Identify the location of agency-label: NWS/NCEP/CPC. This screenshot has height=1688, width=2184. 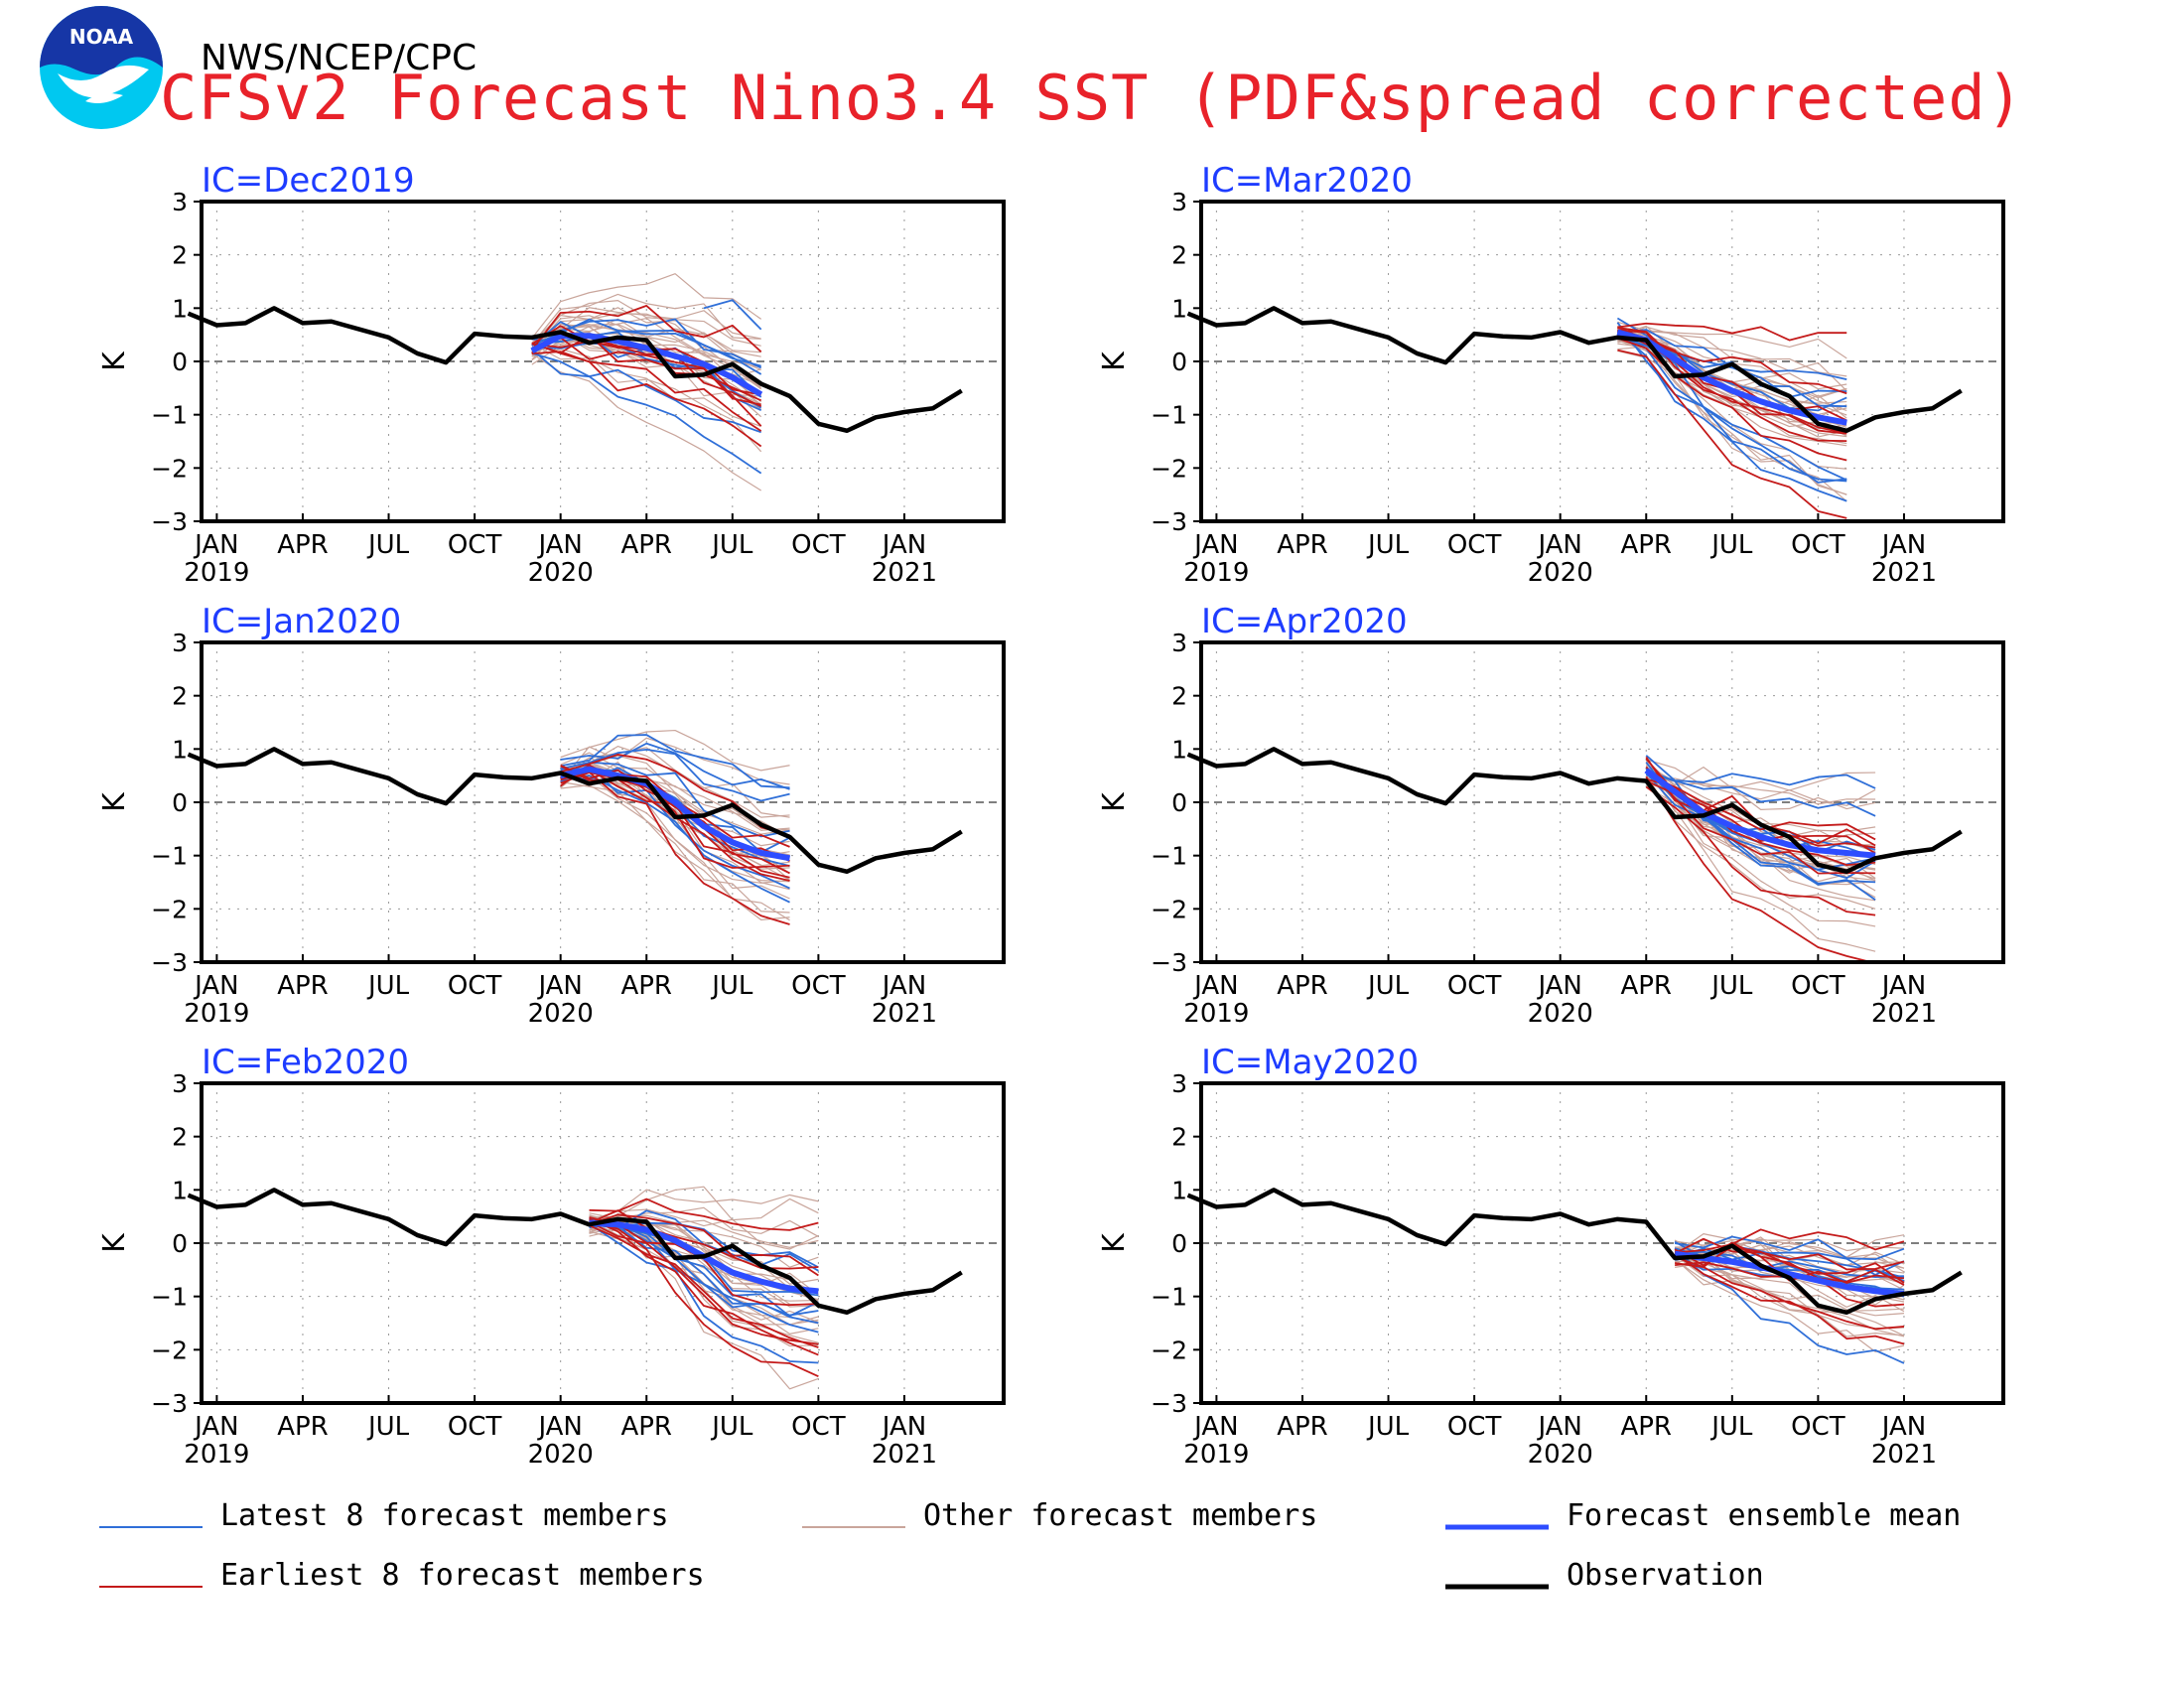
(339, 58).